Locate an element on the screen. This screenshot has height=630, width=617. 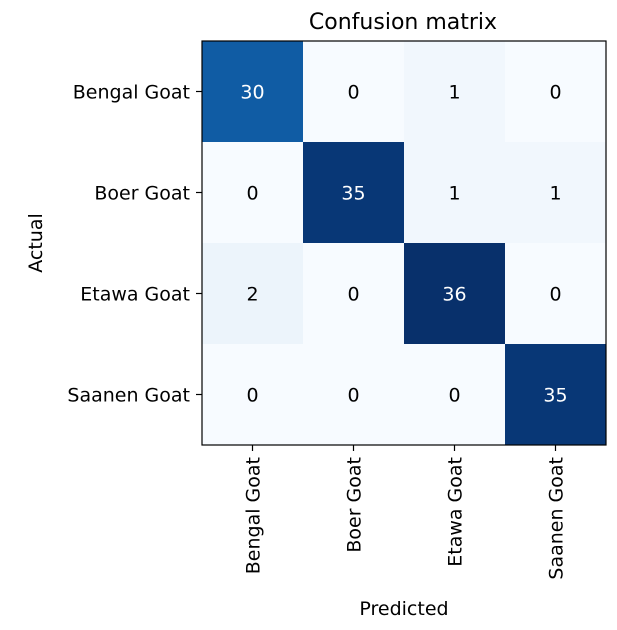
chart-title: Confusion matrix is located at coordinates (403, 22).